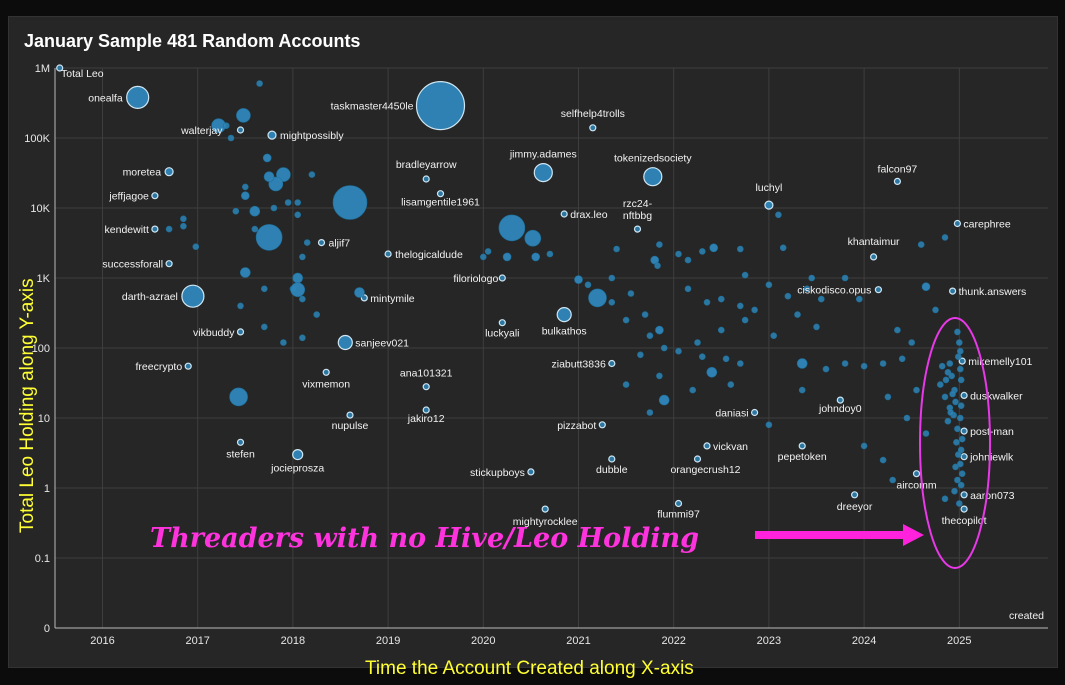 The width and height of the screenshot is (1065, 685). I want to click on point-label: kendewitt, so click(127, 230).